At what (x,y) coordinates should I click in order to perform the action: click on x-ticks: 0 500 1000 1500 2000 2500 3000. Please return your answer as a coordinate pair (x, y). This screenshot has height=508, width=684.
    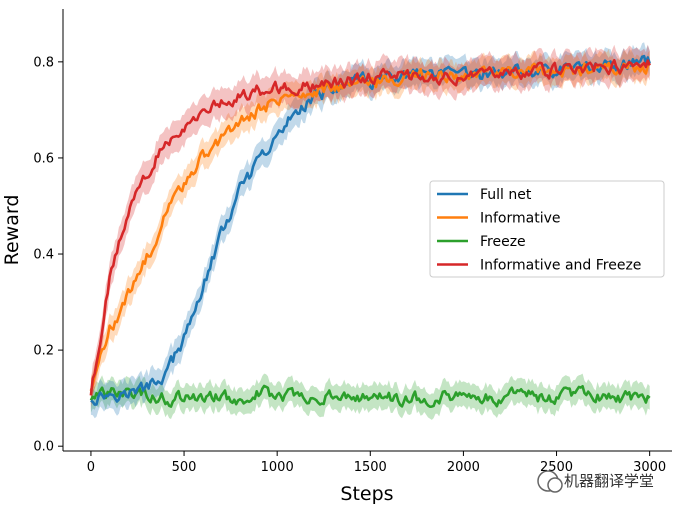
    Looking at the image, I should click on (376, 463).